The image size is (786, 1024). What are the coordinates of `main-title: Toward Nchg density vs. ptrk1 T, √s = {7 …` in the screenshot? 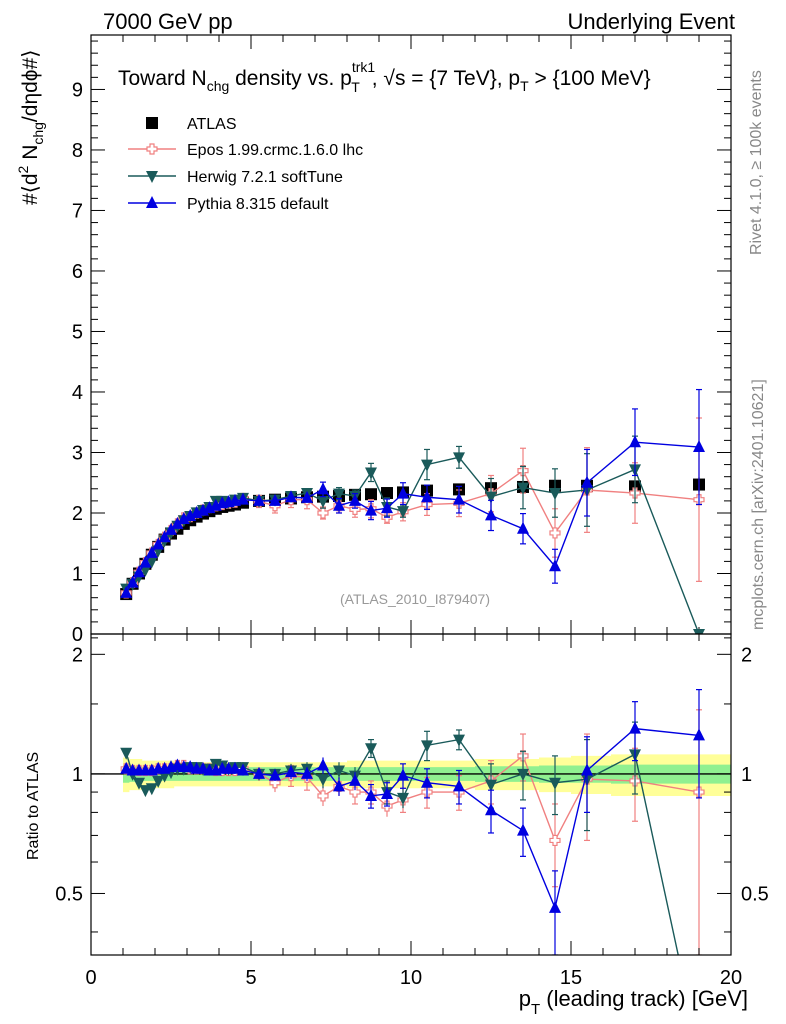 It's located at (384, 77).